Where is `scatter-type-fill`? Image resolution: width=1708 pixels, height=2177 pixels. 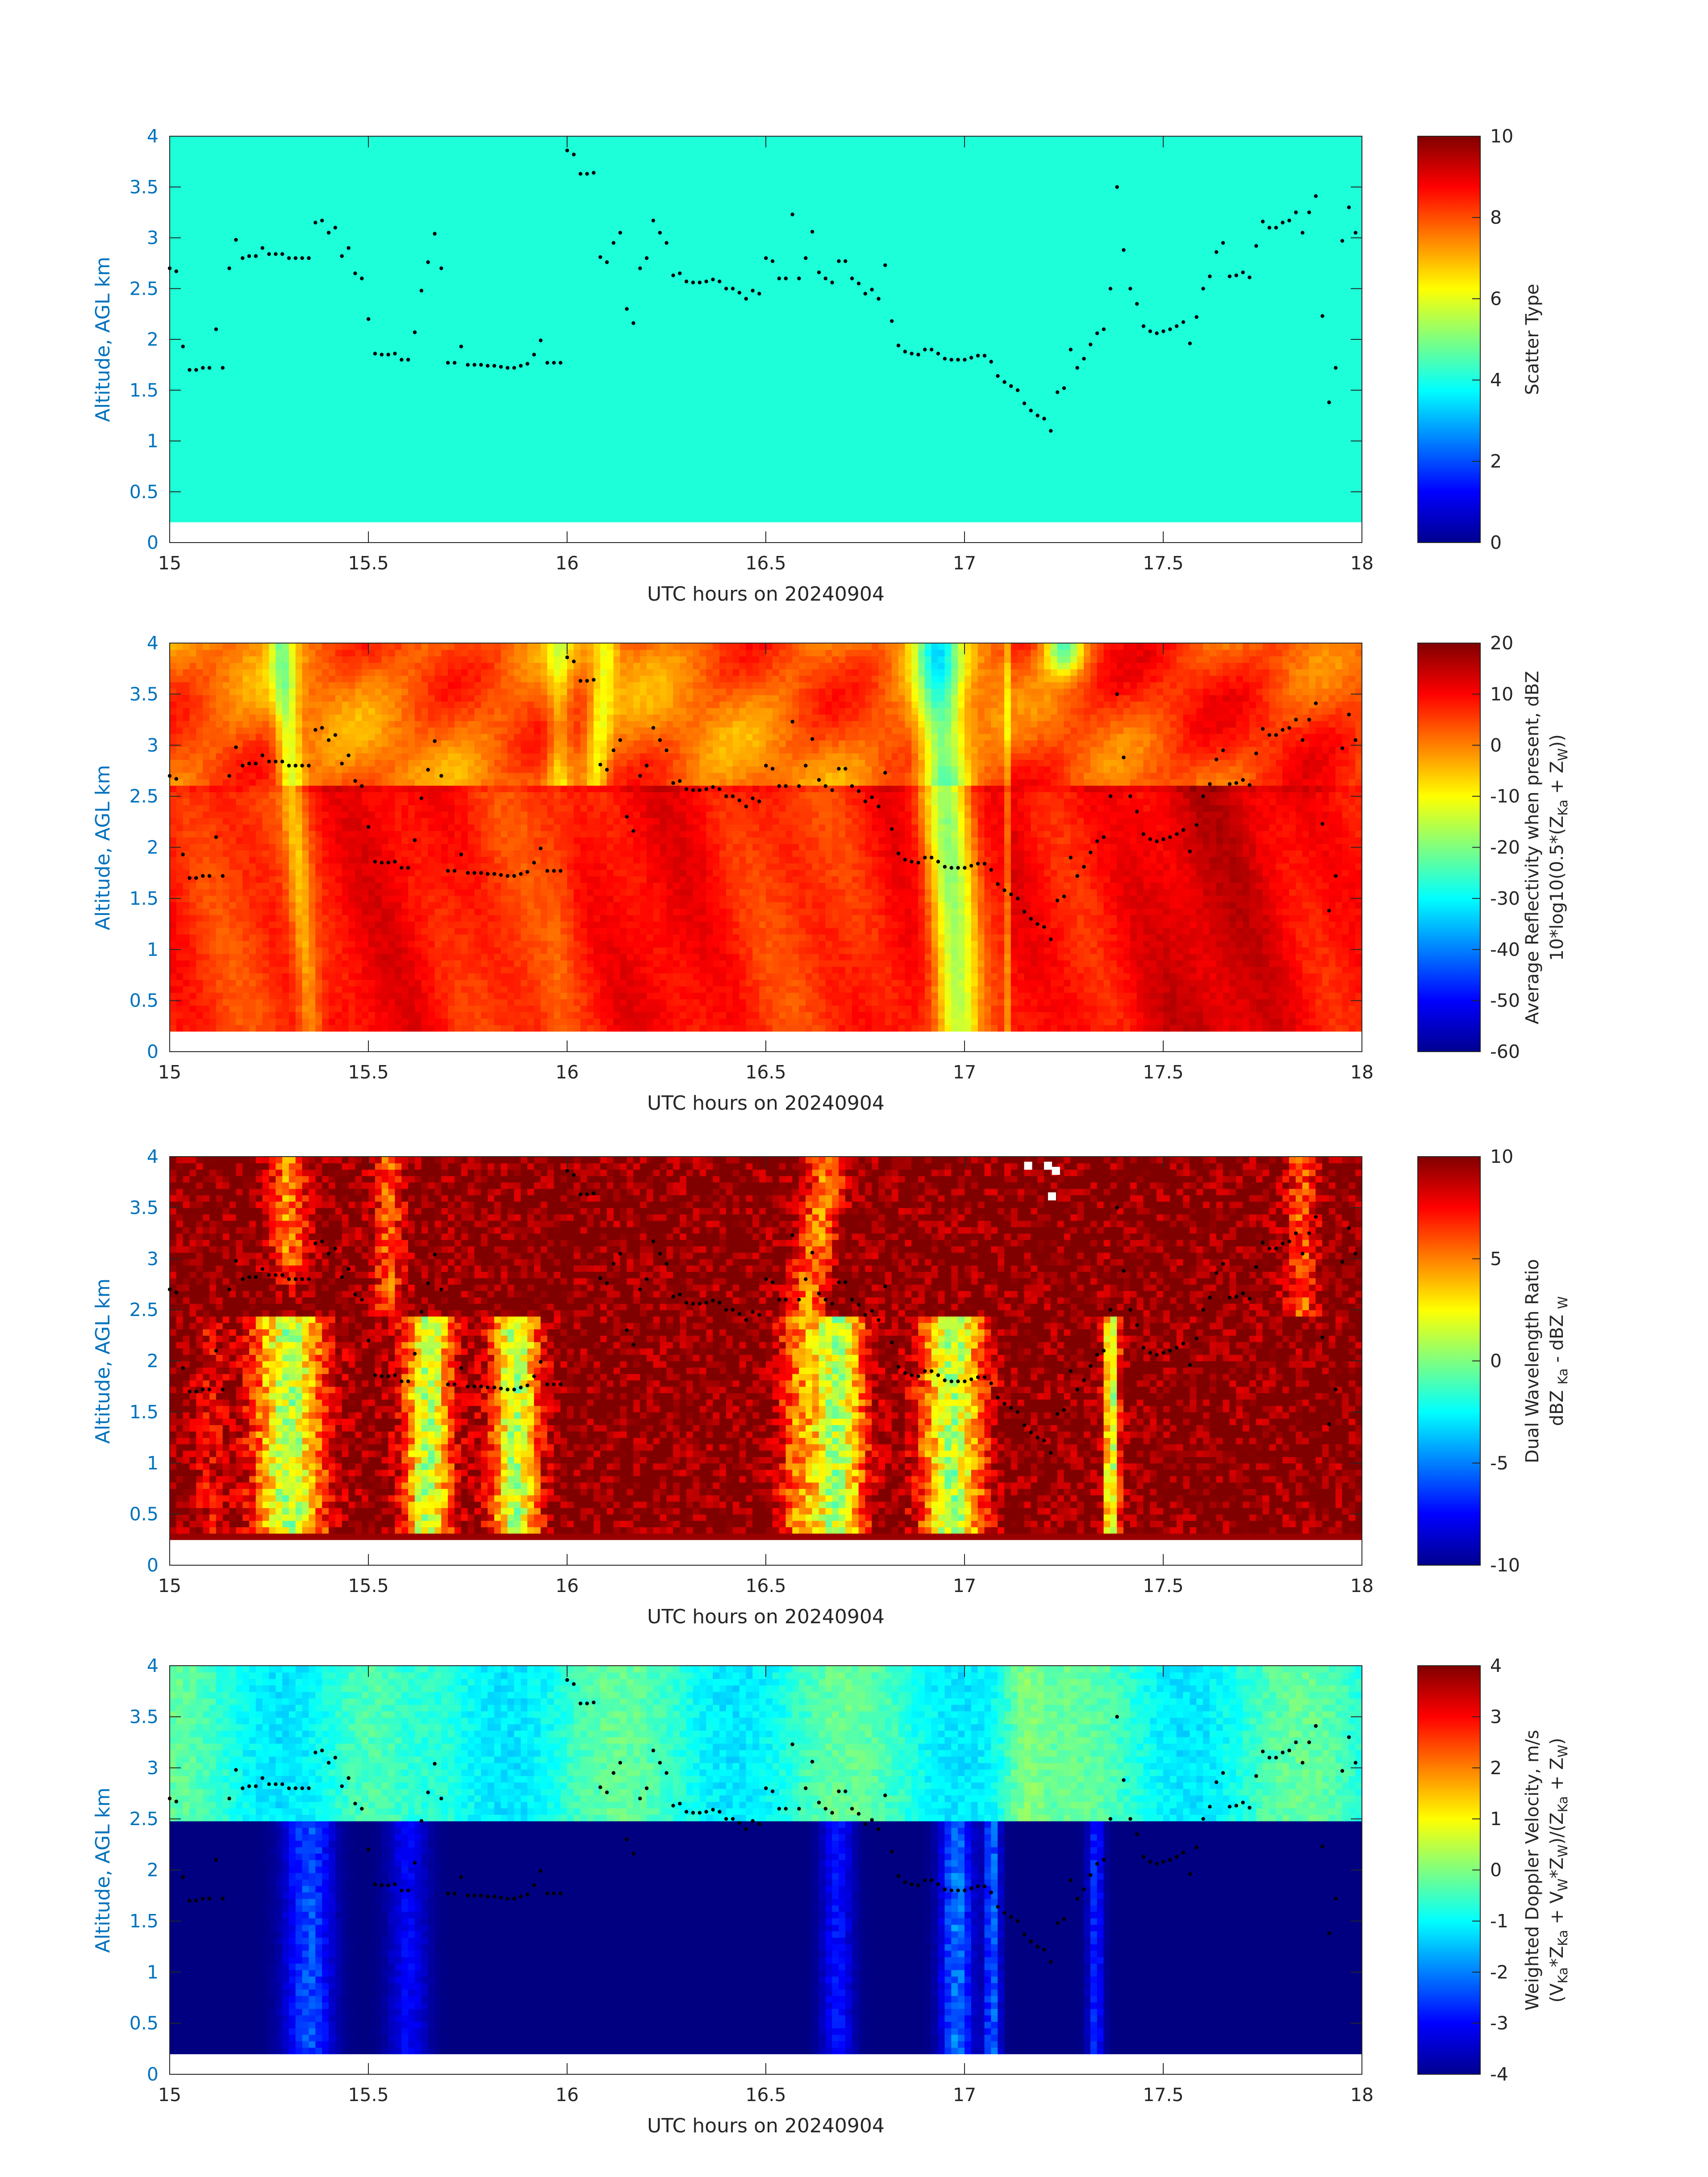 scatter-type-fill is located at coordinates (766, 329).